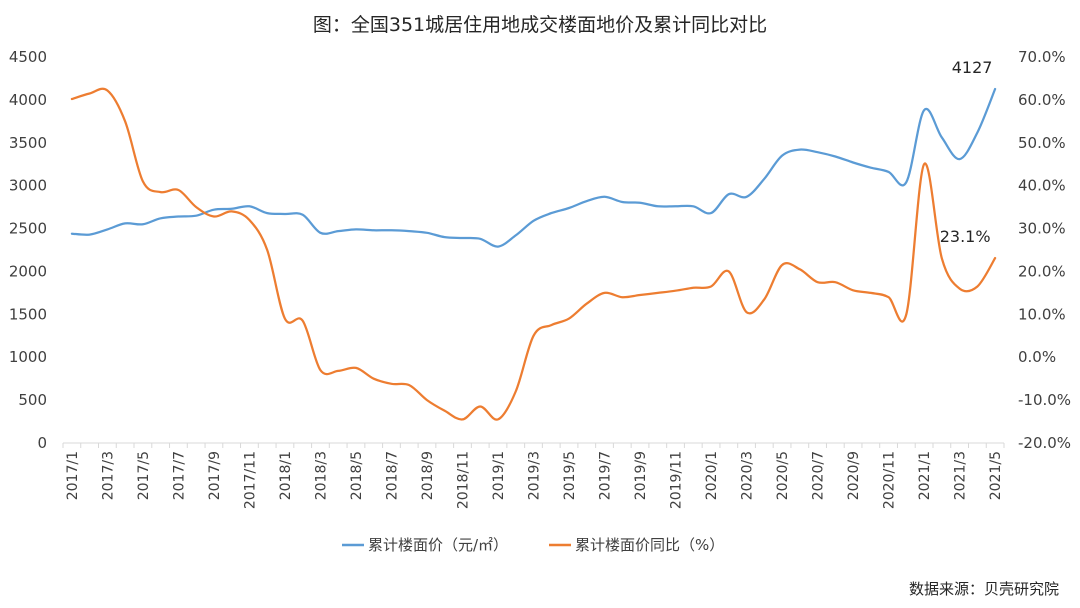  I want to click on x-tick-label: 2021/3, so click(961, 475).